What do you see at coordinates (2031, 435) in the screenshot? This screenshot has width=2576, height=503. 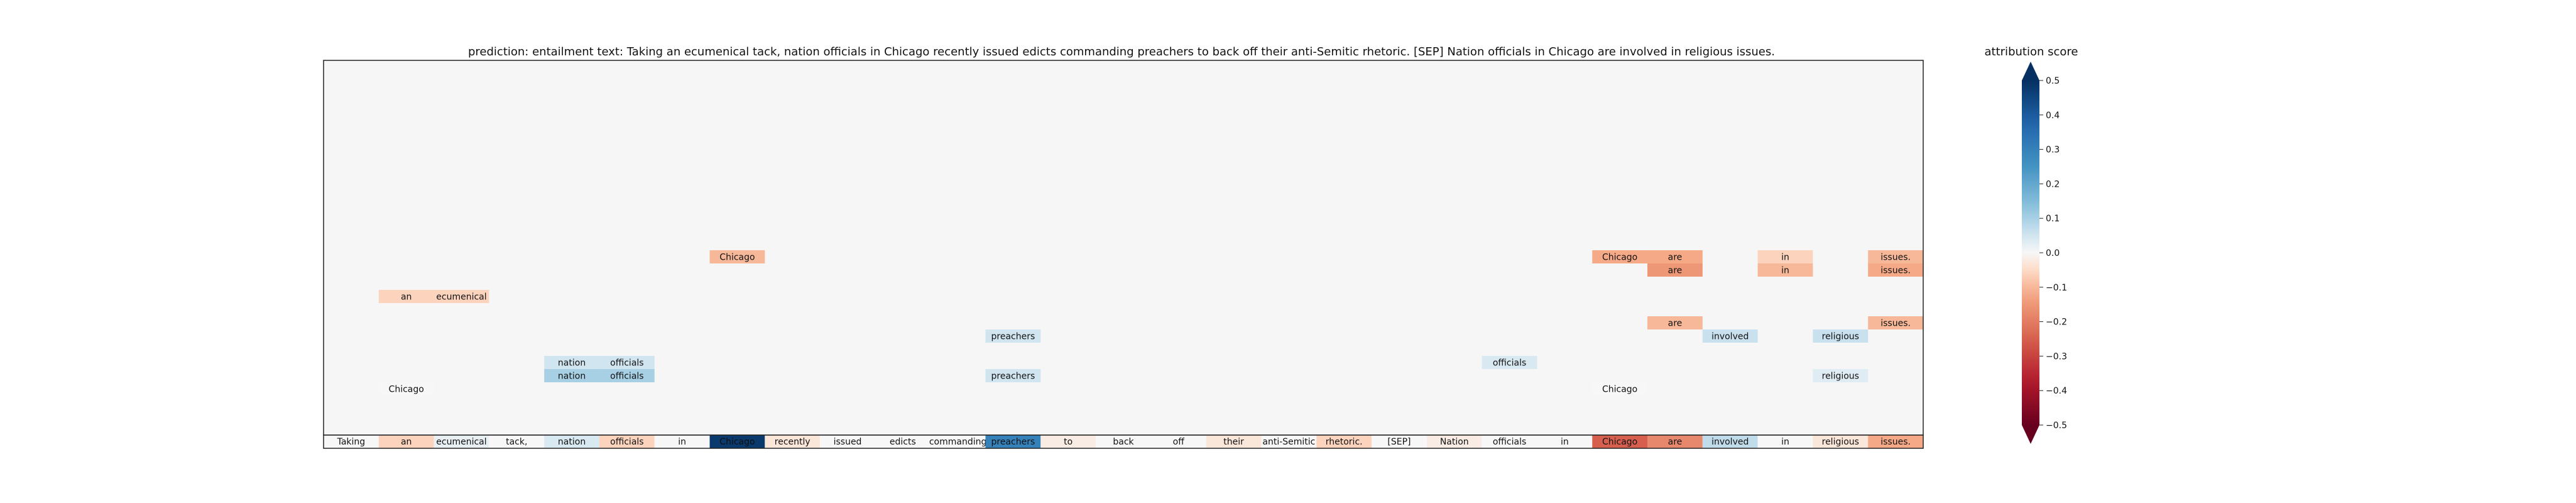 I see `colorbar-min-extend` at bounding box center [2031, 435].